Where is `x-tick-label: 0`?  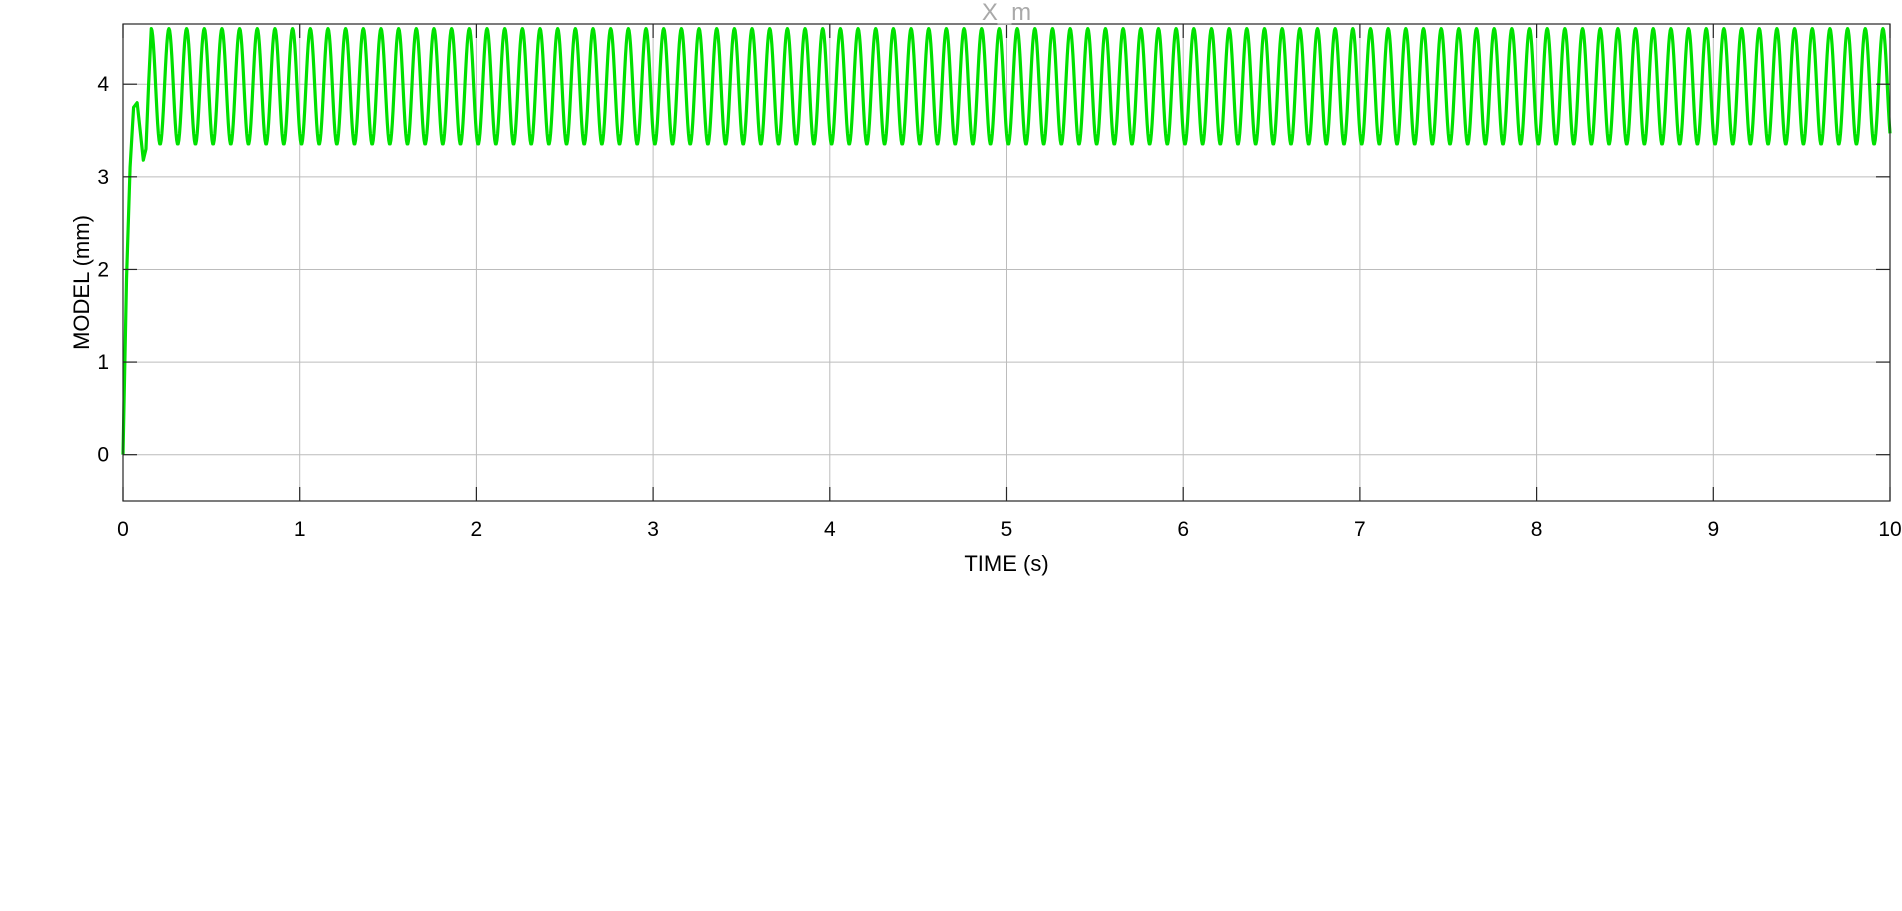
x-tick-label: 0 is located at coordinates (123, 529).